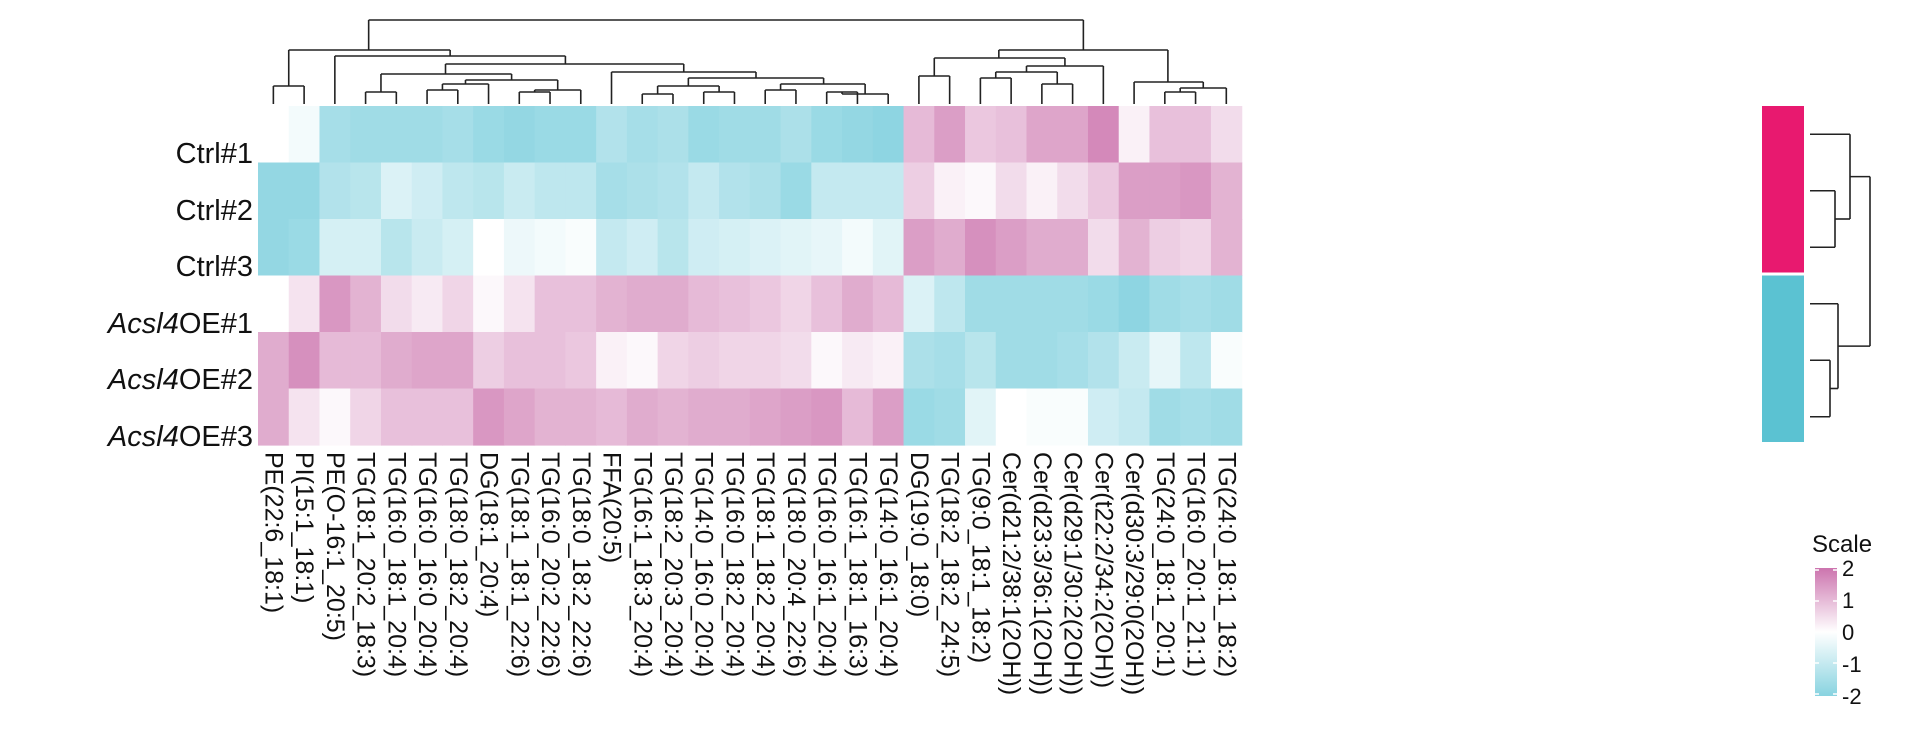 The width and height of the screenshot is (1920, 743). I want to click on column-label: Cer(d29:1/30:2(2OH)), so click(1072, 574).